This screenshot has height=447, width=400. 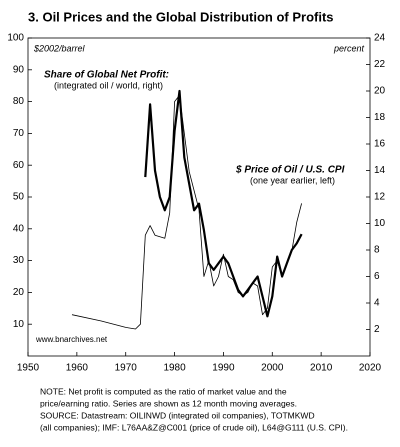 What do you see at coordinates (174, 368) in the screenshot?
I see `x-tick-label: 1980` at bounding box center [174, 368].